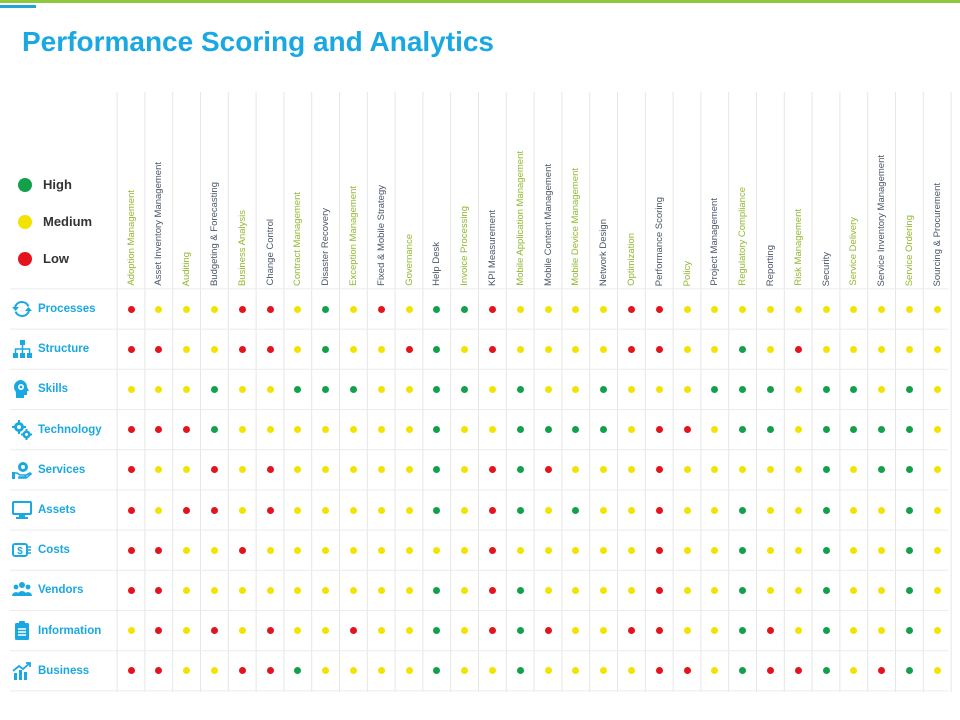 The height and width of the screenshot is (720, 960). I want to click on row-label-skills: Skills, so click(40, 389).